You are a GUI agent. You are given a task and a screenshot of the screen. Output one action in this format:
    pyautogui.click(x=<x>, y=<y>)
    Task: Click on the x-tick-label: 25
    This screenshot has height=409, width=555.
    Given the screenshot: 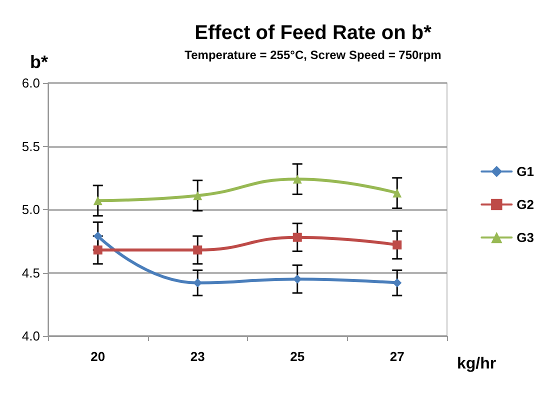 What is the action you would take?
    pyautogui.click(x=297, y=356)
    